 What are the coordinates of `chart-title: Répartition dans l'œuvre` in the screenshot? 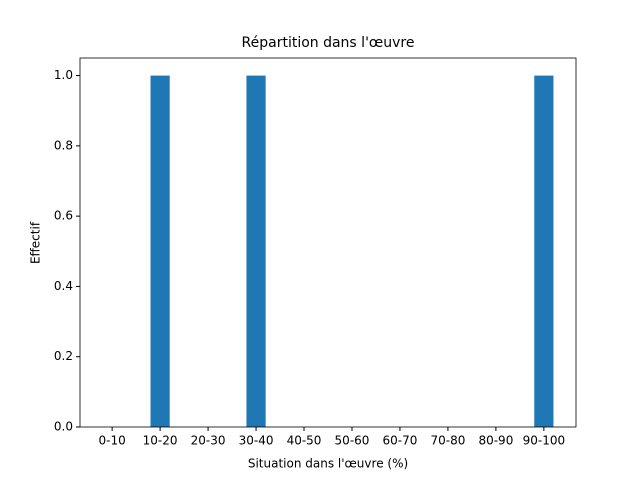 It's located at (328, 43).